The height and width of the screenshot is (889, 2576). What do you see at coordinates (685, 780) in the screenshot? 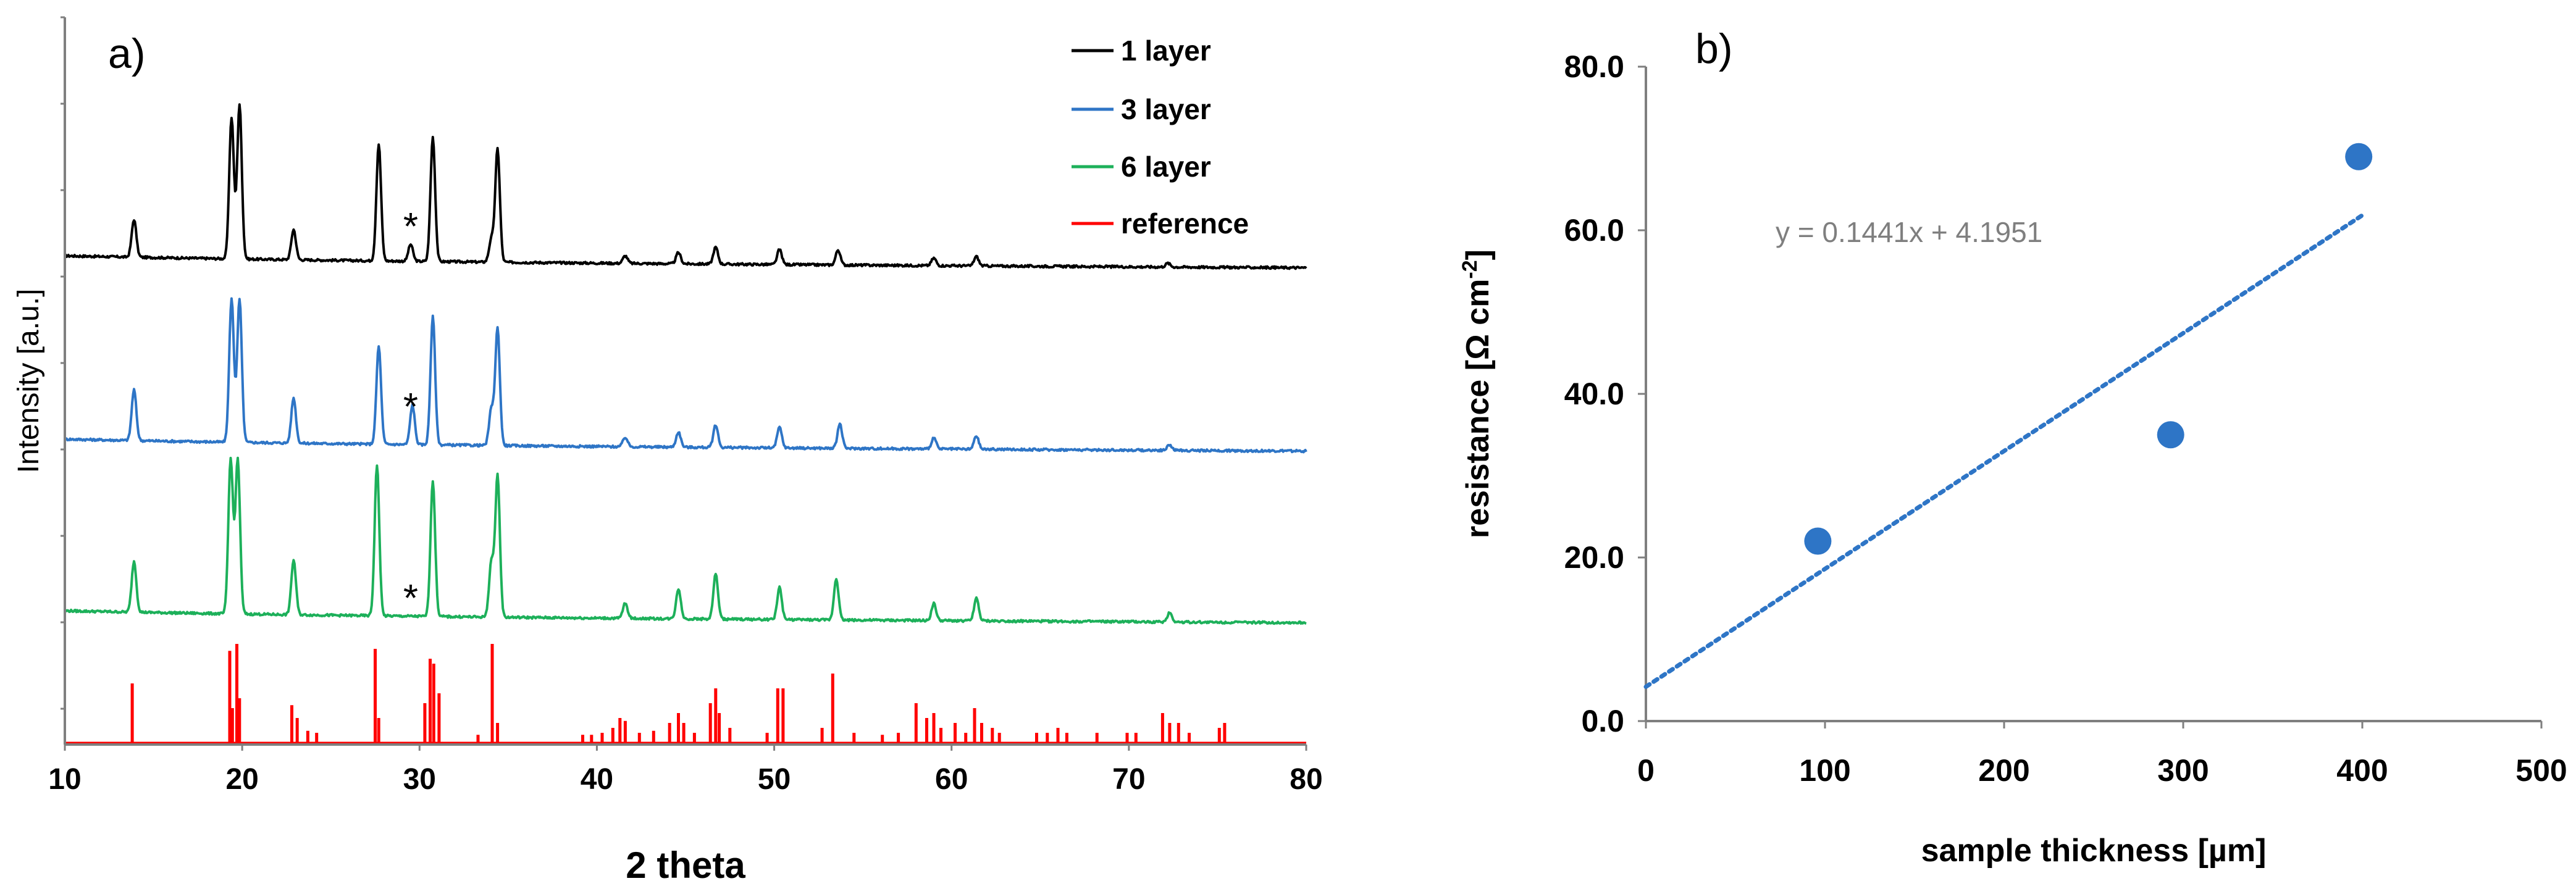
I see `xrd-x-tick-labels: 10 20 30 40 50 60 70 80` at bounding box center [685, 780].